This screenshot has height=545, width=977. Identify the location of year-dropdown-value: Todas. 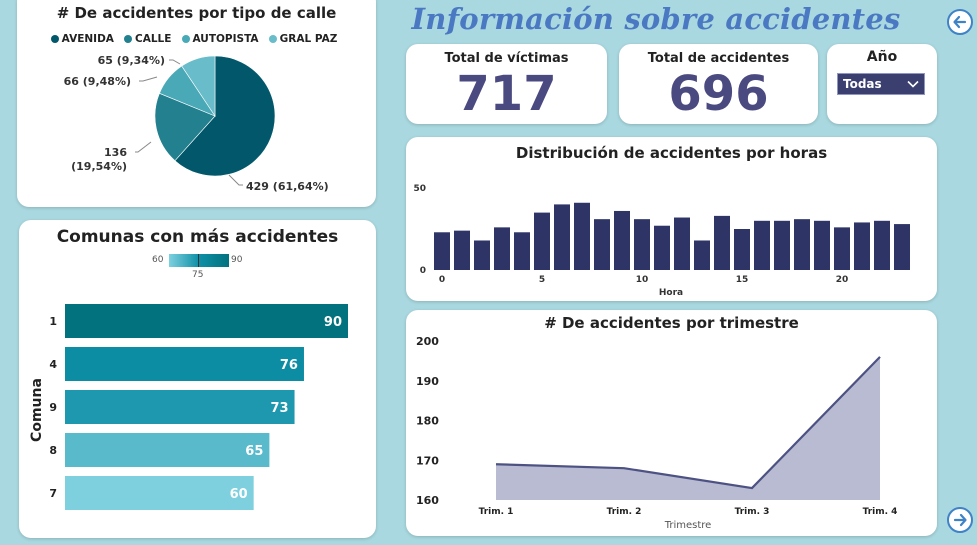
(862, 84).